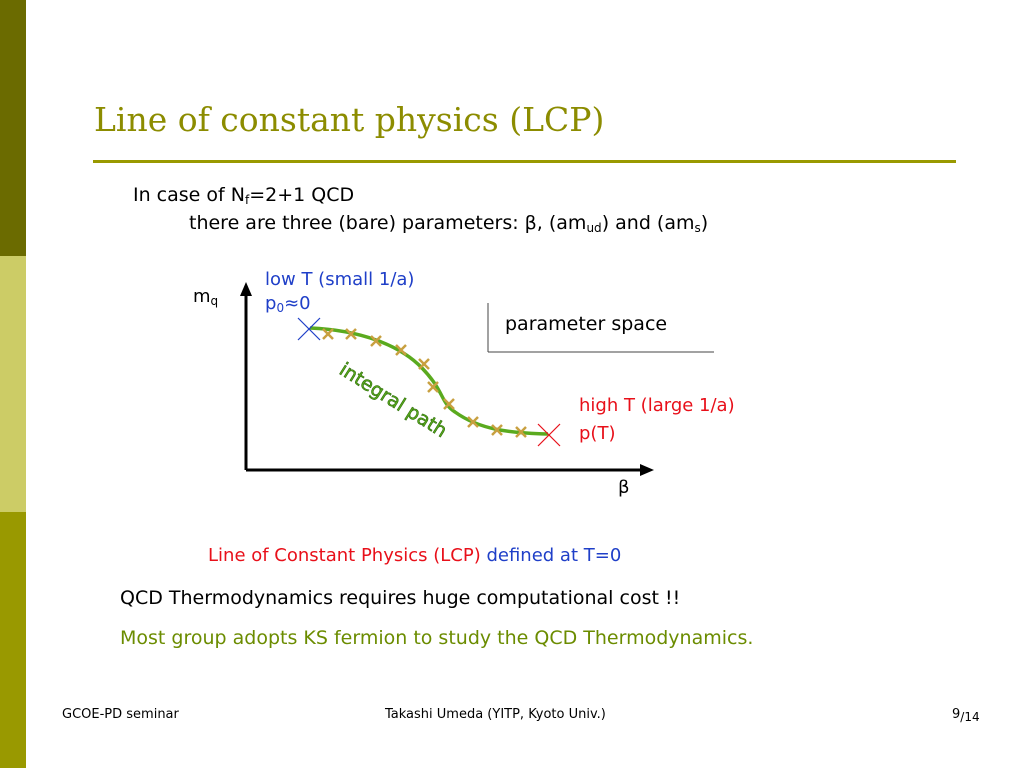  Describe the element at coordinates (393, 401) in the screenshot. I see `integral-path-label: integral path` at that location.